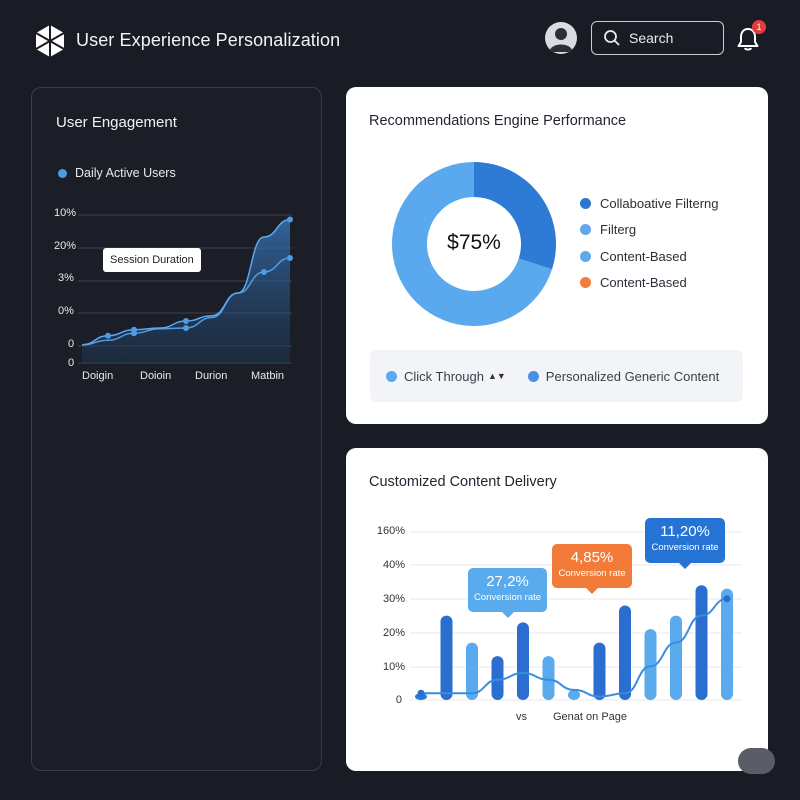 The image size is (800, 800). I want to click on ue-x-label: Doigin, so click(98, 376).